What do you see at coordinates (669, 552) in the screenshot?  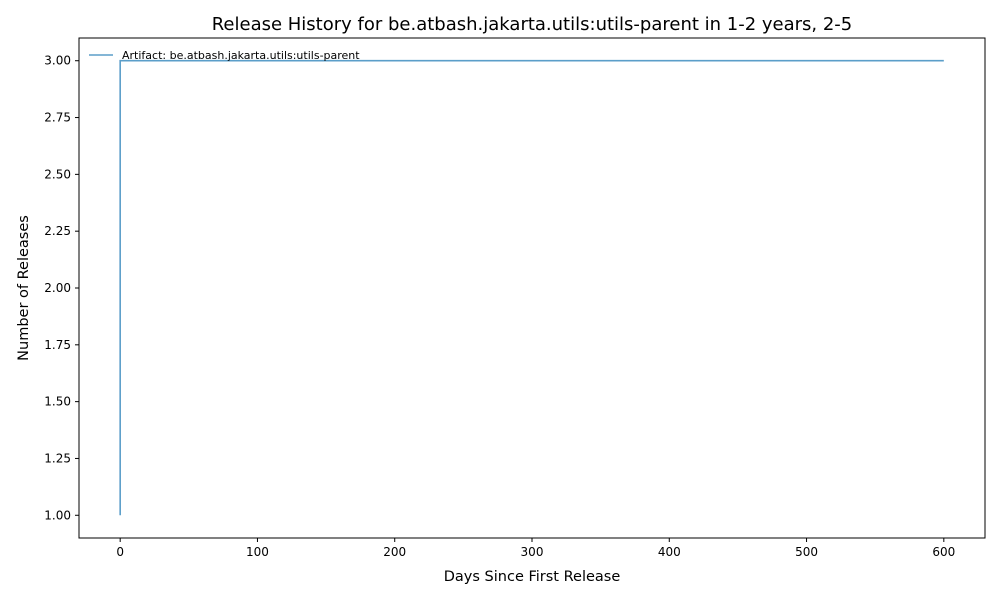 I see `x-tick-label: 400` at bounding box center [669, 552].